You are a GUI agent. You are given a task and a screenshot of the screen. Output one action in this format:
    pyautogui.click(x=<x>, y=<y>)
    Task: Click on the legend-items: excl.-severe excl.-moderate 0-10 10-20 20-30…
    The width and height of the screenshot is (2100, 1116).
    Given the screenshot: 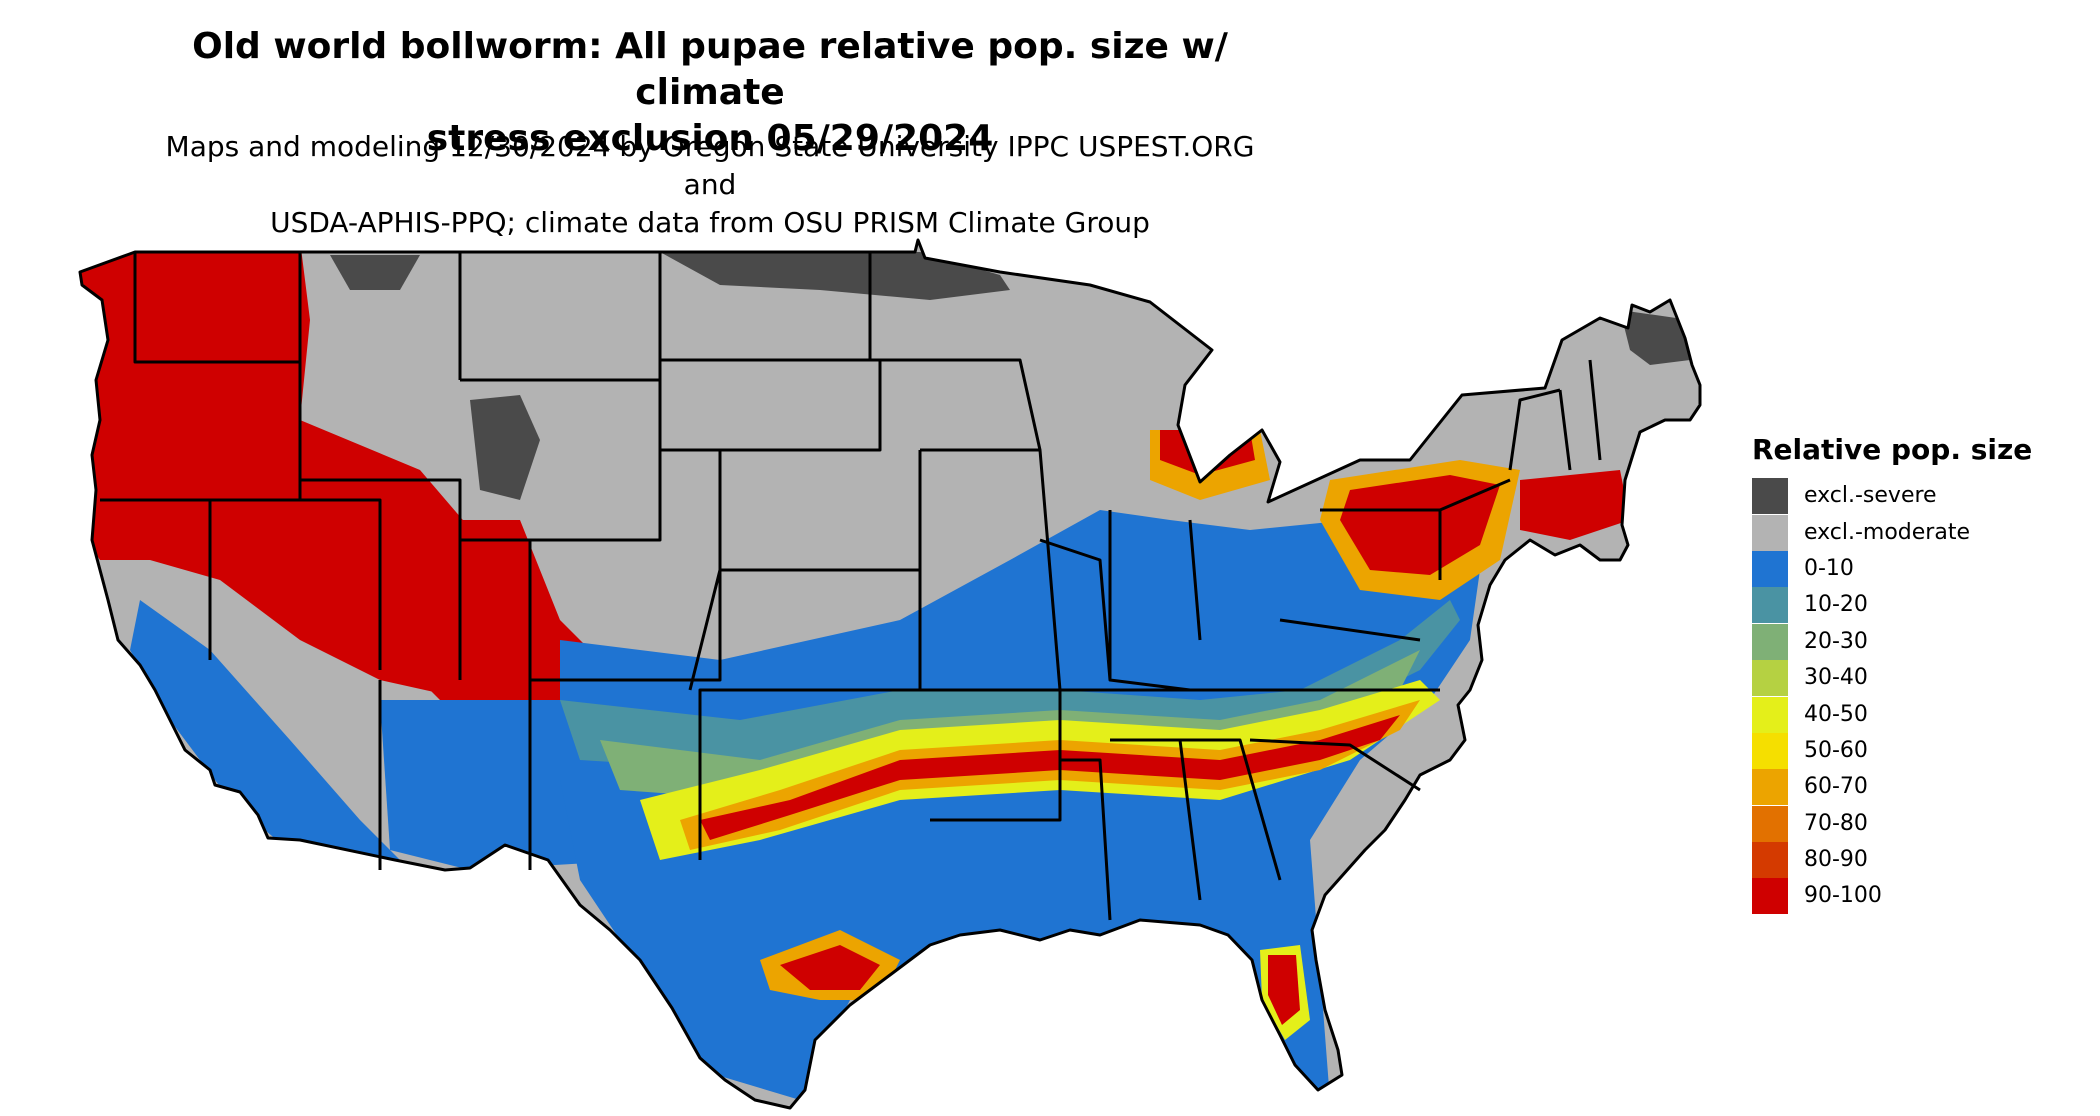 What is the action you would take?
    pyautogui.click(x=1917, y=696)
    